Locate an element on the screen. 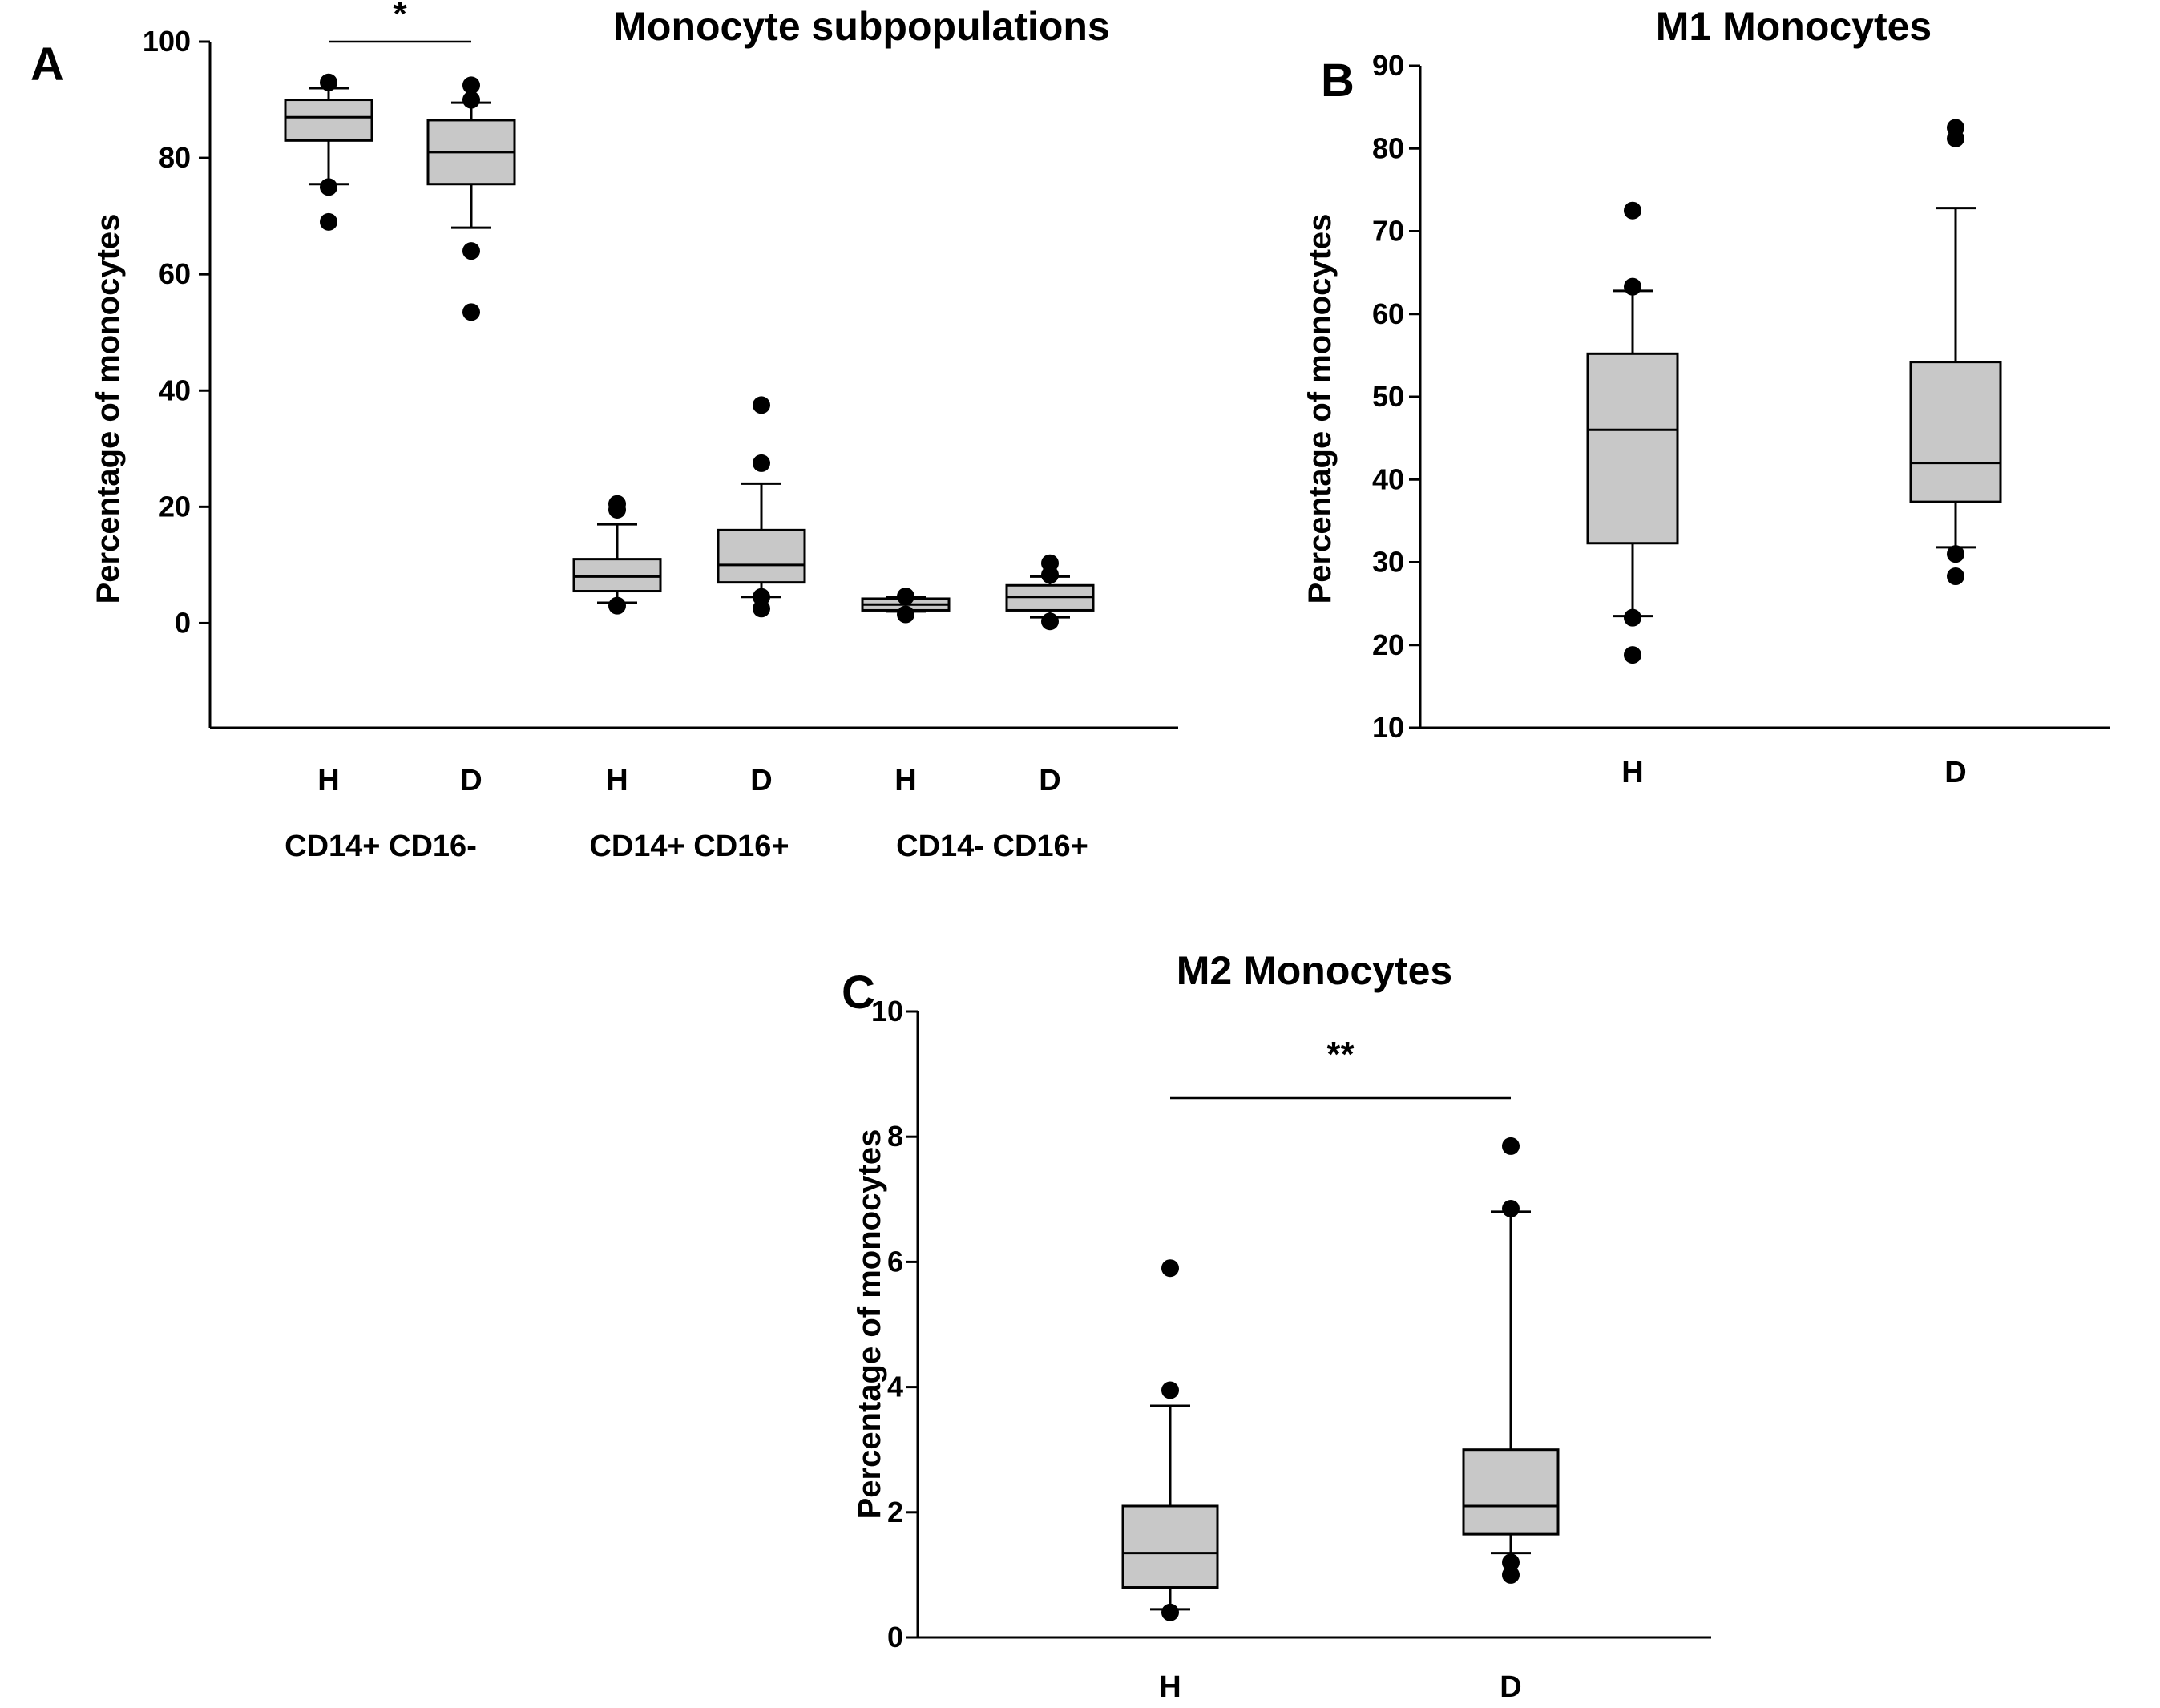 The image size is (2160, 1708). y-tick-label: 2 is located at coordinates (895, 1512).